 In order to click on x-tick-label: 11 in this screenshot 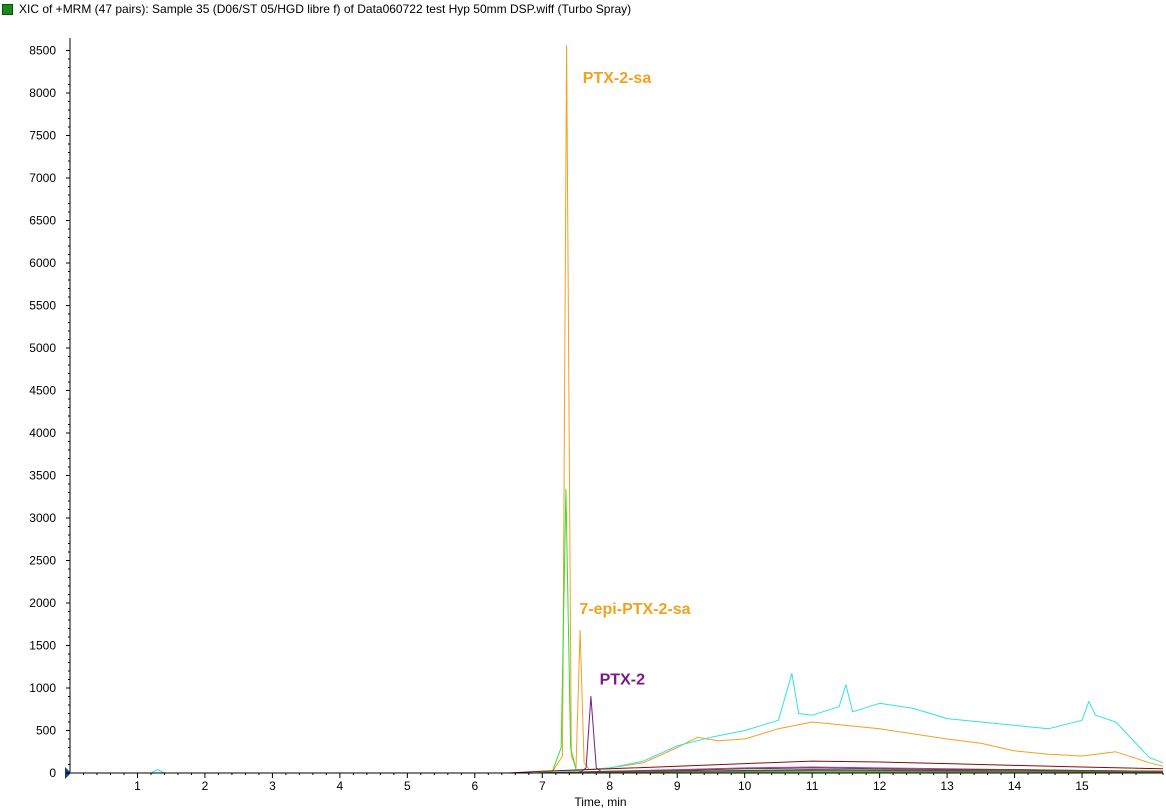, I will do `click(812, 786)`.